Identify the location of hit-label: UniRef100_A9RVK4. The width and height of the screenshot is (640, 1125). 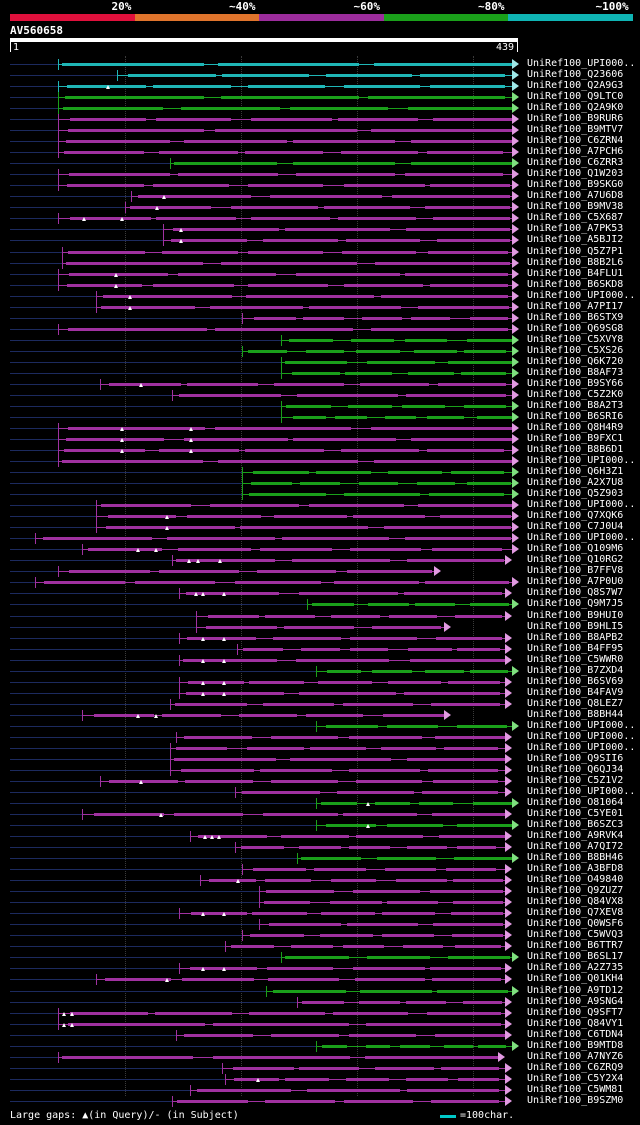
(575, 835).